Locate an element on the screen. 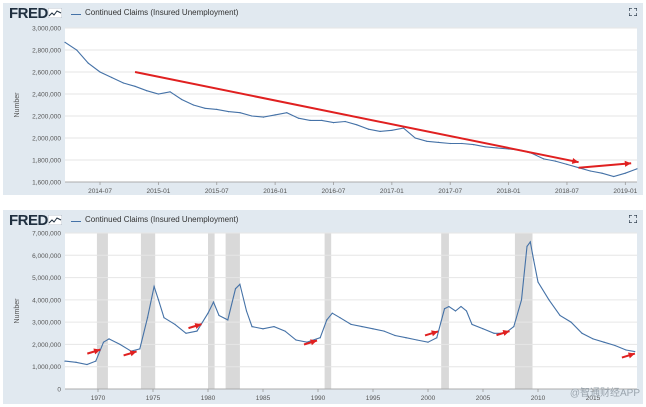 Image resolution: width=646 pixels, height=407 pixels. x-tick-label: 2016-01 is located at coordinates (275, 191).